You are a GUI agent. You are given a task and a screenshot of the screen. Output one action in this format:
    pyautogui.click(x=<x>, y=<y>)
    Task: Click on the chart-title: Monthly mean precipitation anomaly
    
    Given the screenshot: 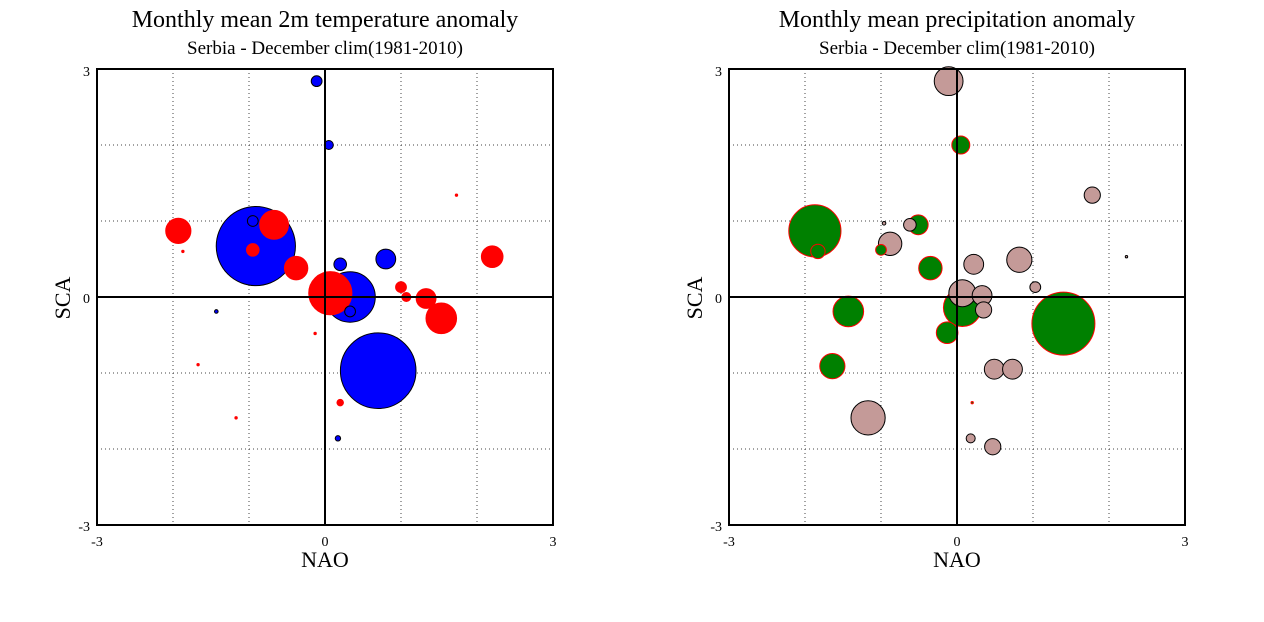 What is the action you would take?
    pyautogui.click(x=957, y=20)
    